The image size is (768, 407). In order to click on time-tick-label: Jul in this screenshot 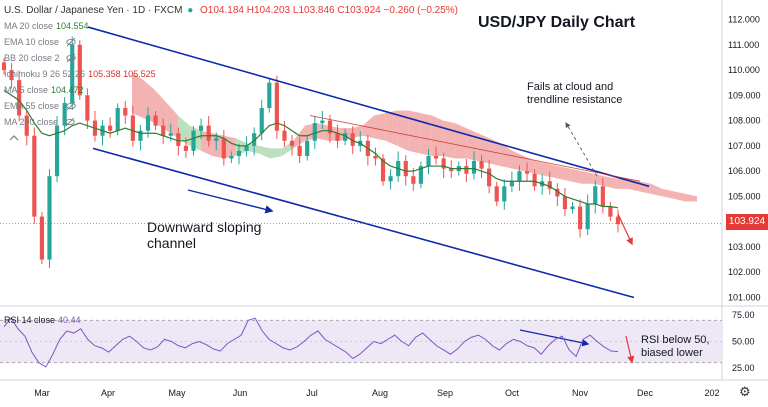, I will do `click(312, 393)`.